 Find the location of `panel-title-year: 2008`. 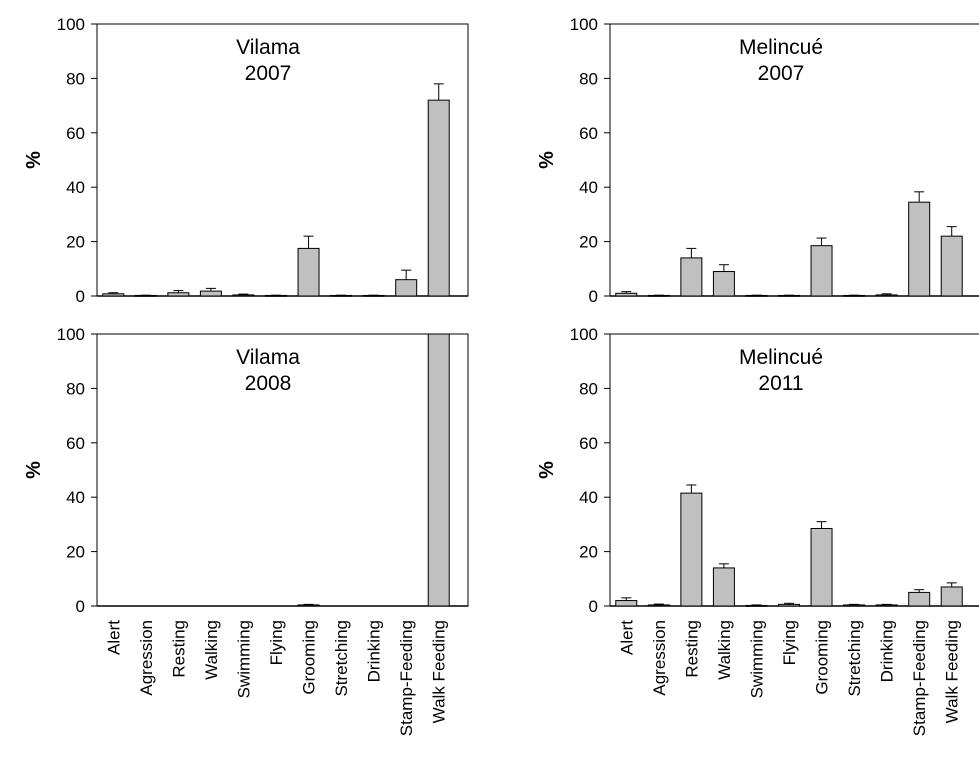

panel-title-year: 2008 is located at coordinates (268, 383).